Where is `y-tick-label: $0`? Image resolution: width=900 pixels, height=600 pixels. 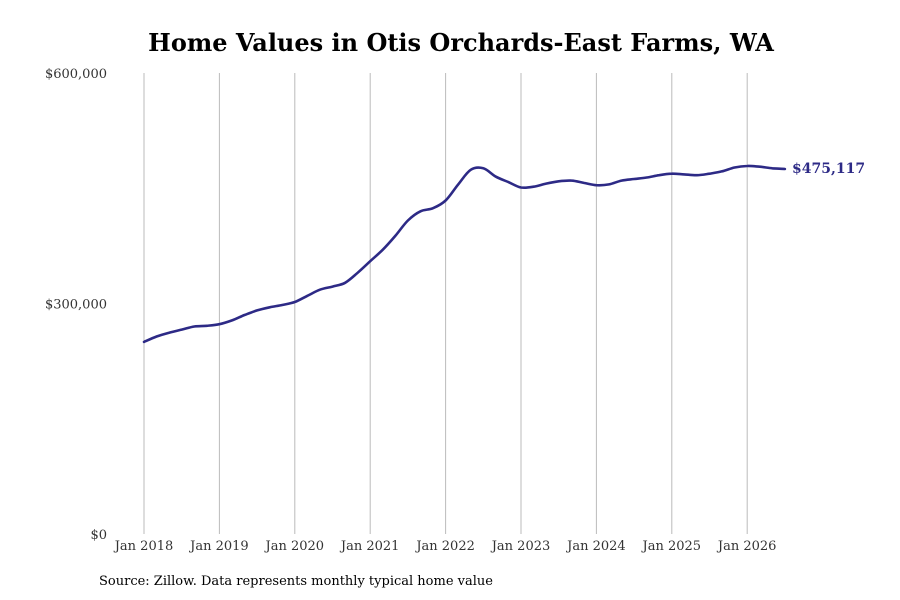
y-tick-label: $0 is located at coordinates (98, 535).